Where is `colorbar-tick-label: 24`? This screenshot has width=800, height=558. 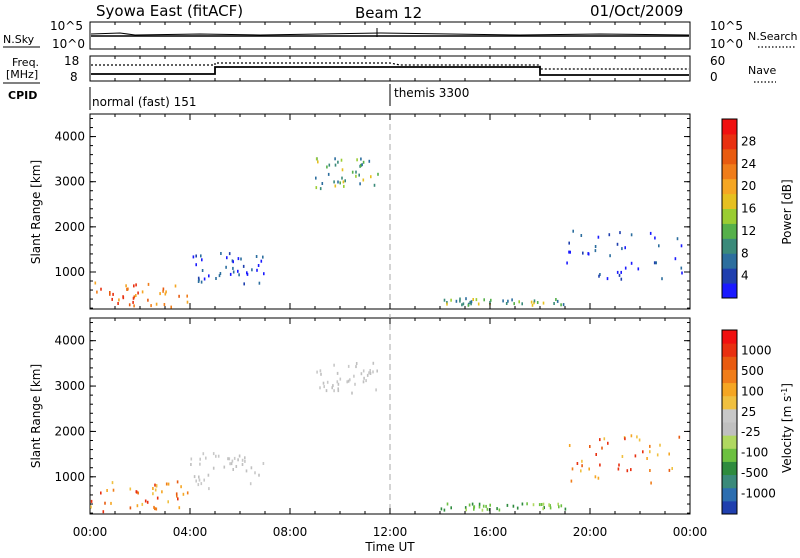
colorbar-tick-label: 24 is located at coordinates (748, 164).